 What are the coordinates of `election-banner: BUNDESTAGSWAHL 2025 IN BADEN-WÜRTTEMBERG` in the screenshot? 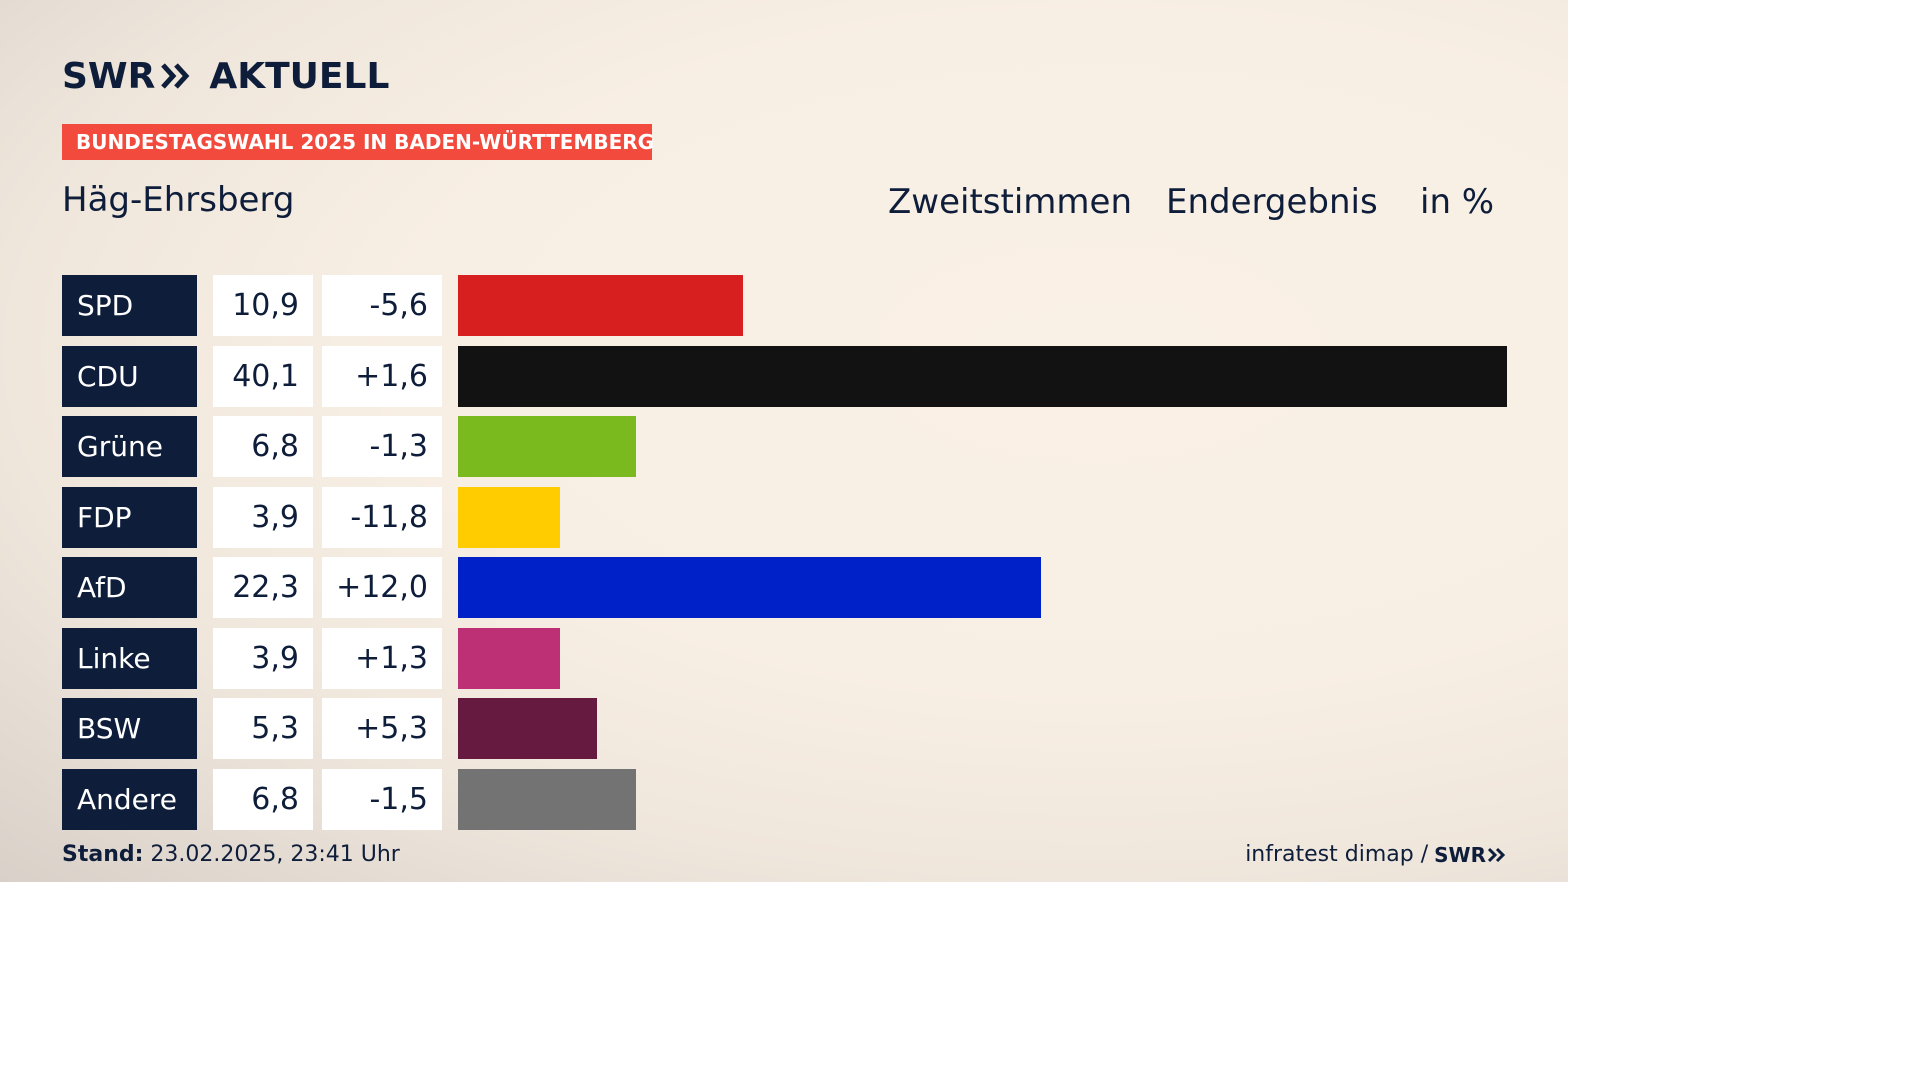 It's located at (358, 142).